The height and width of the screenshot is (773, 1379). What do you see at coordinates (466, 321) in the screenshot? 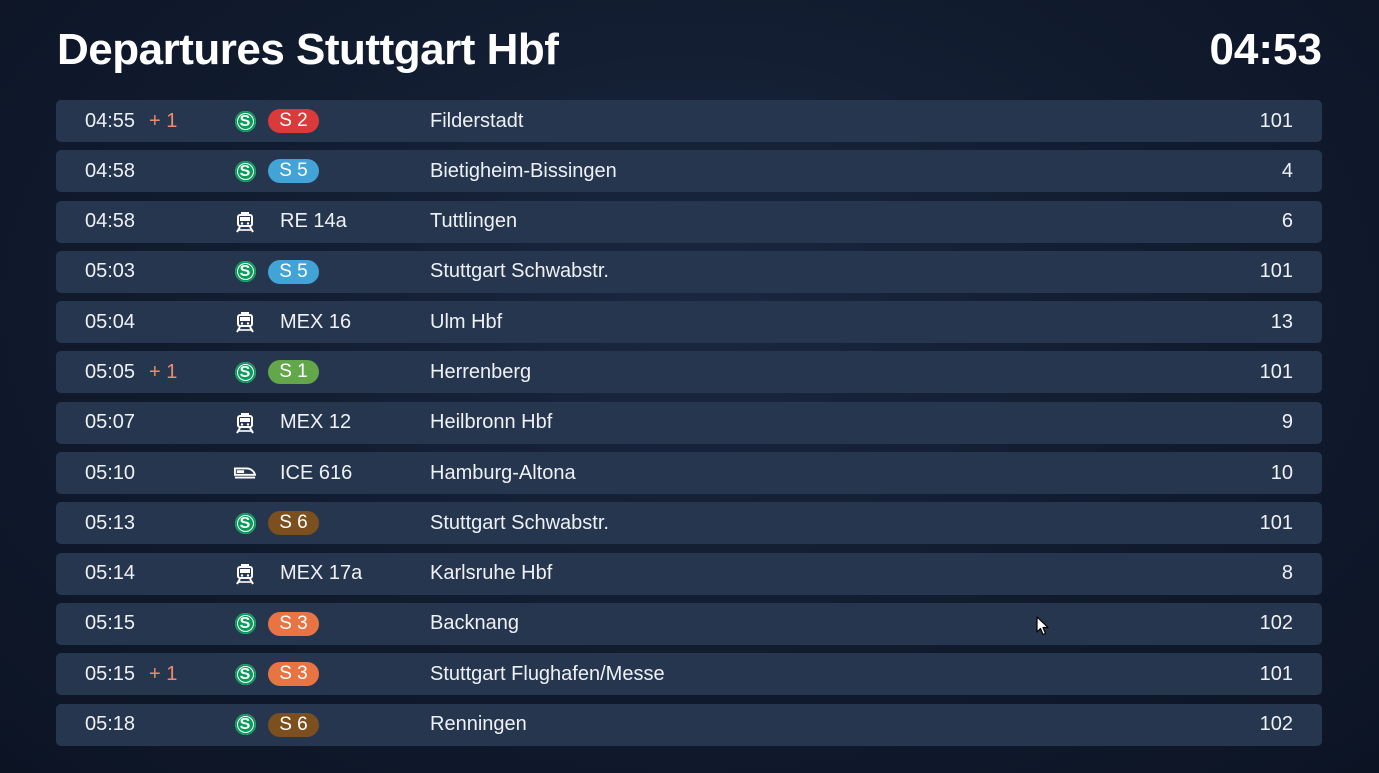
I see `destination: Ulm Hbf` at bounding box center [466, 321].